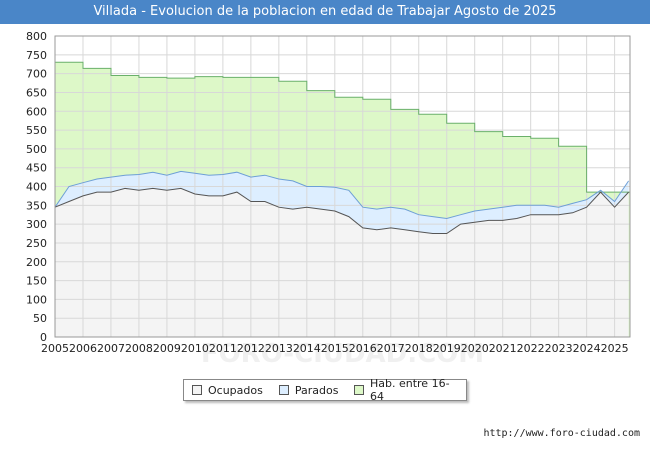  What do you see at coordinates (36, 36) in the screenshot?
I see `y-tick-label: 800` at bounding box center [36, 36].